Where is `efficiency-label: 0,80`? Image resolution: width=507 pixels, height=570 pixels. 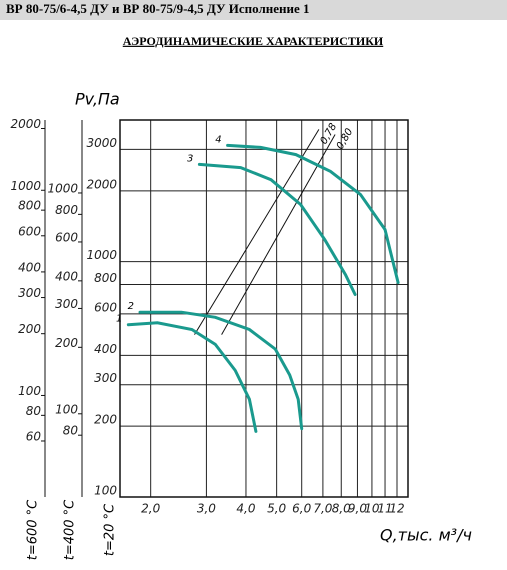
efficiency-label: 0,80 is located at coordinates (345, 139).